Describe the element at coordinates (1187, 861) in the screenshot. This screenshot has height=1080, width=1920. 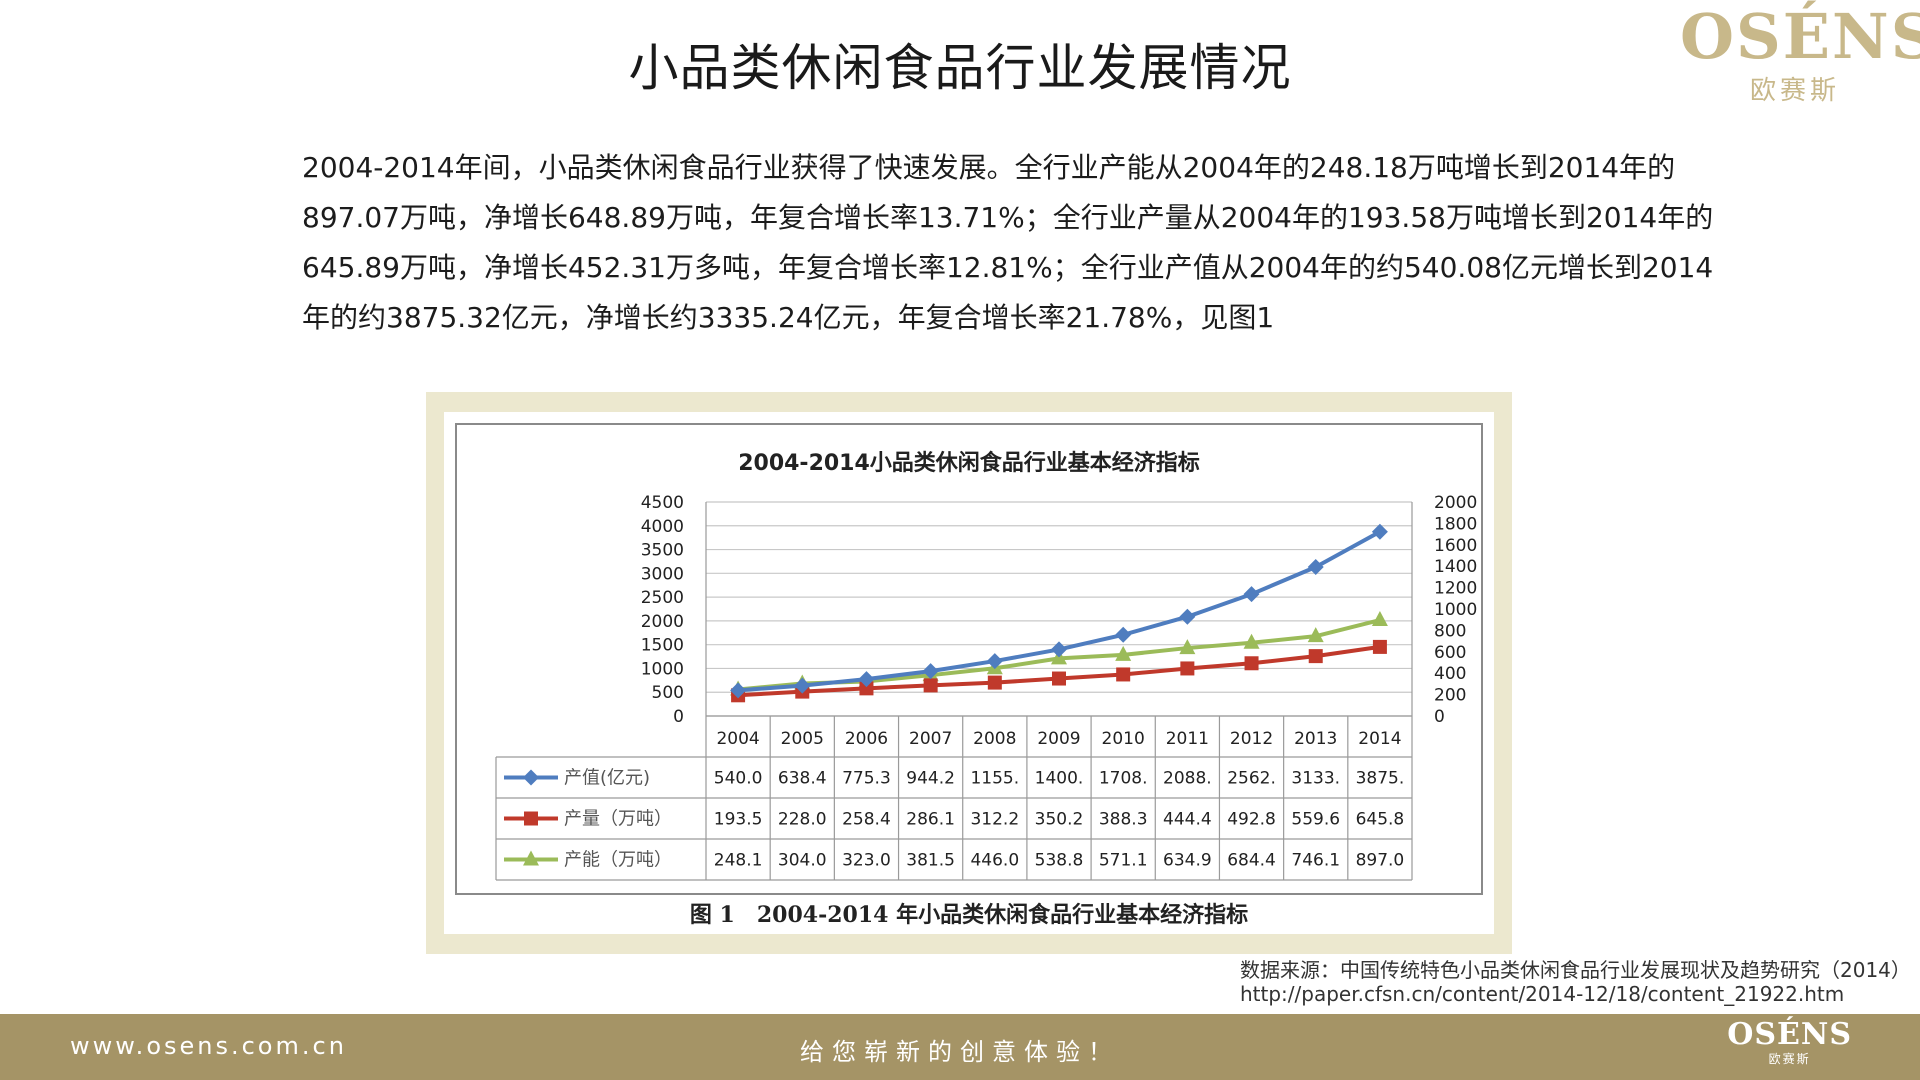
I see `table-cell-value: 634.9` at that location.